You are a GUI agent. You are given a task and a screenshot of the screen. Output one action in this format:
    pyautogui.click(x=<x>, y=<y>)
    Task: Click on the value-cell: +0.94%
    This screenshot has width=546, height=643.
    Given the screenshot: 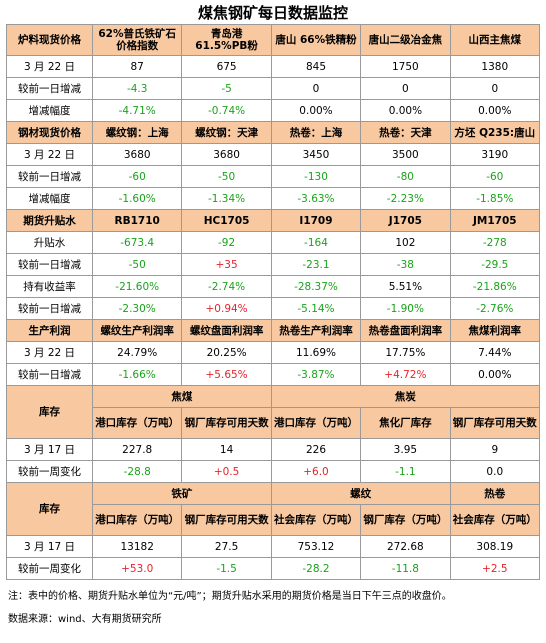 What is the action you would take?
    pyautogui.click(x=226, y=308)
    